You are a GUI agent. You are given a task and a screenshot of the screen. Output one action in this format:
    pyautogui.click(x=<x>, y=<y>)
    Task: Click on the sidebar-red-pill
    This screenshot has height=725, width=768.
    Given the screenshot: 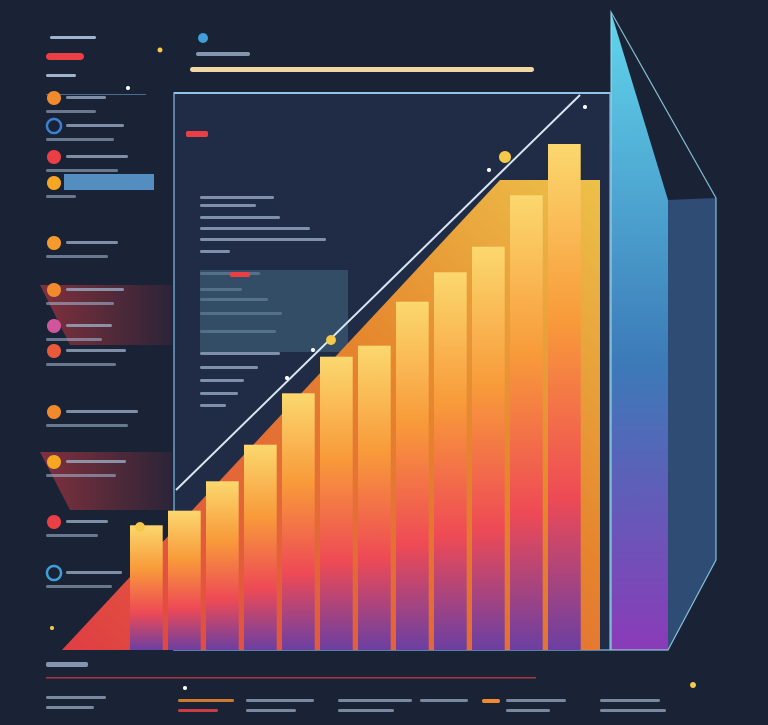 What is the action you would take?
    pyautogui.click(x=65, y=56)
    